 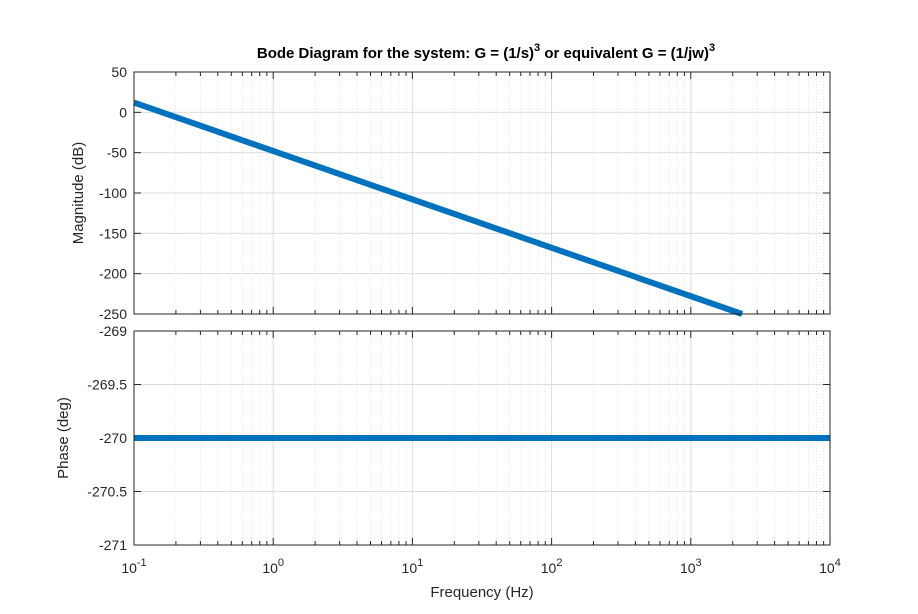 I want to click on y-tick-label: -50, so click(x=117, y=153).